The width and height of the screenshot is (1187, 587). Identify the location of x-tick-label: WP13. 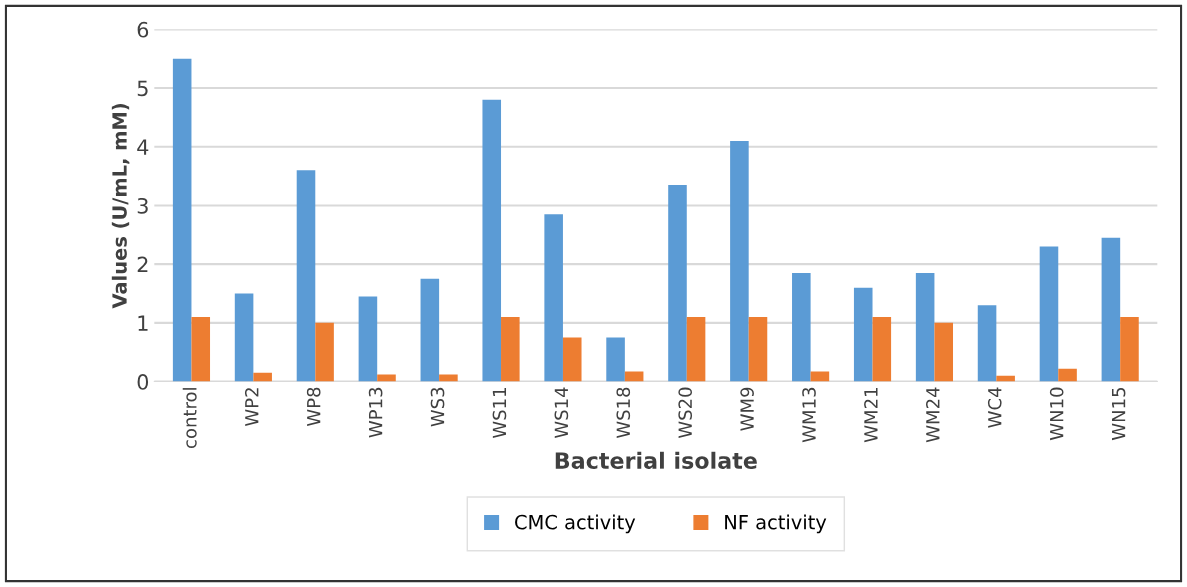
(375, 412).